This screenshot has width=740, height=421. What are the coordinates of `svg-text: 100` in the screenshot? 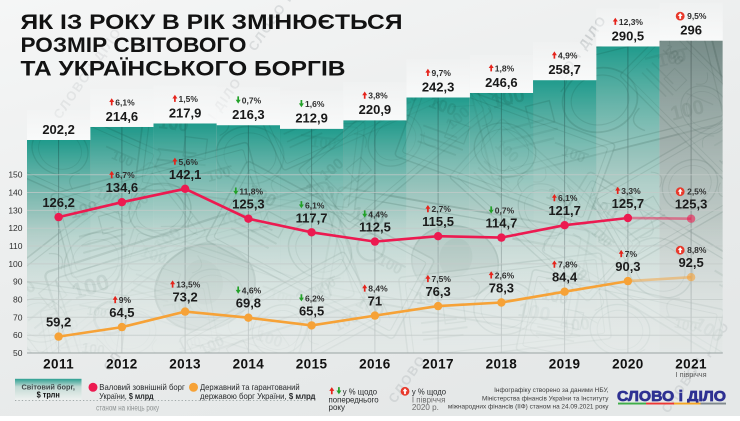 It's located at (15, 264).